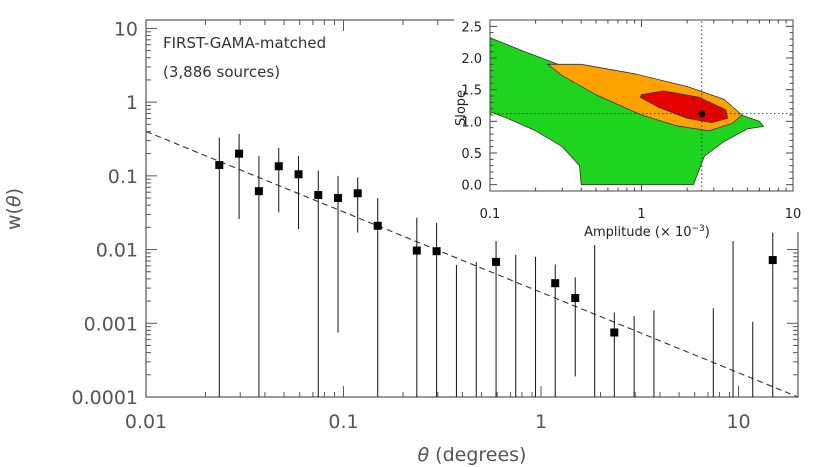 This screenshot has height=467, width=830. I want to click on inset-y-axis-label: Slope, so click(461, 108).